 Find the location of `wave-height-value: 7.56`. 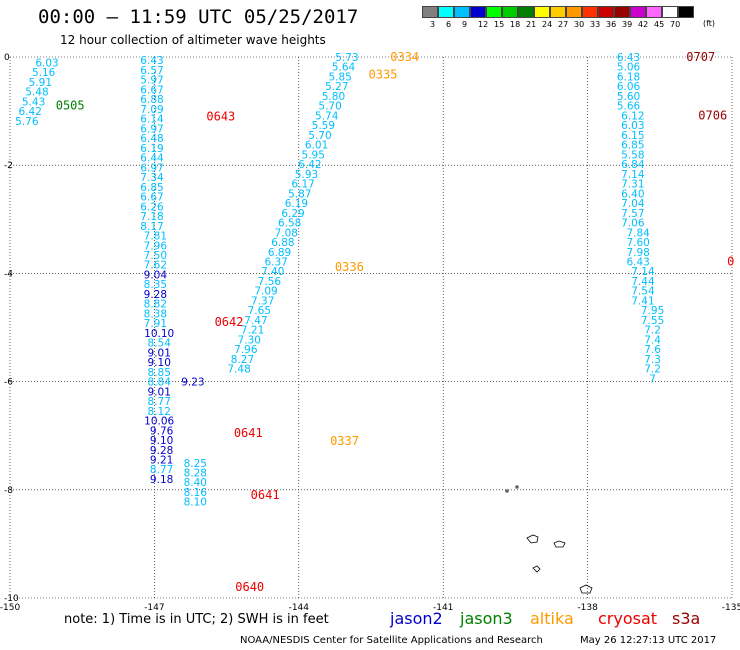

wave-height-value: 7.56 is located at coordinates (270, 282).